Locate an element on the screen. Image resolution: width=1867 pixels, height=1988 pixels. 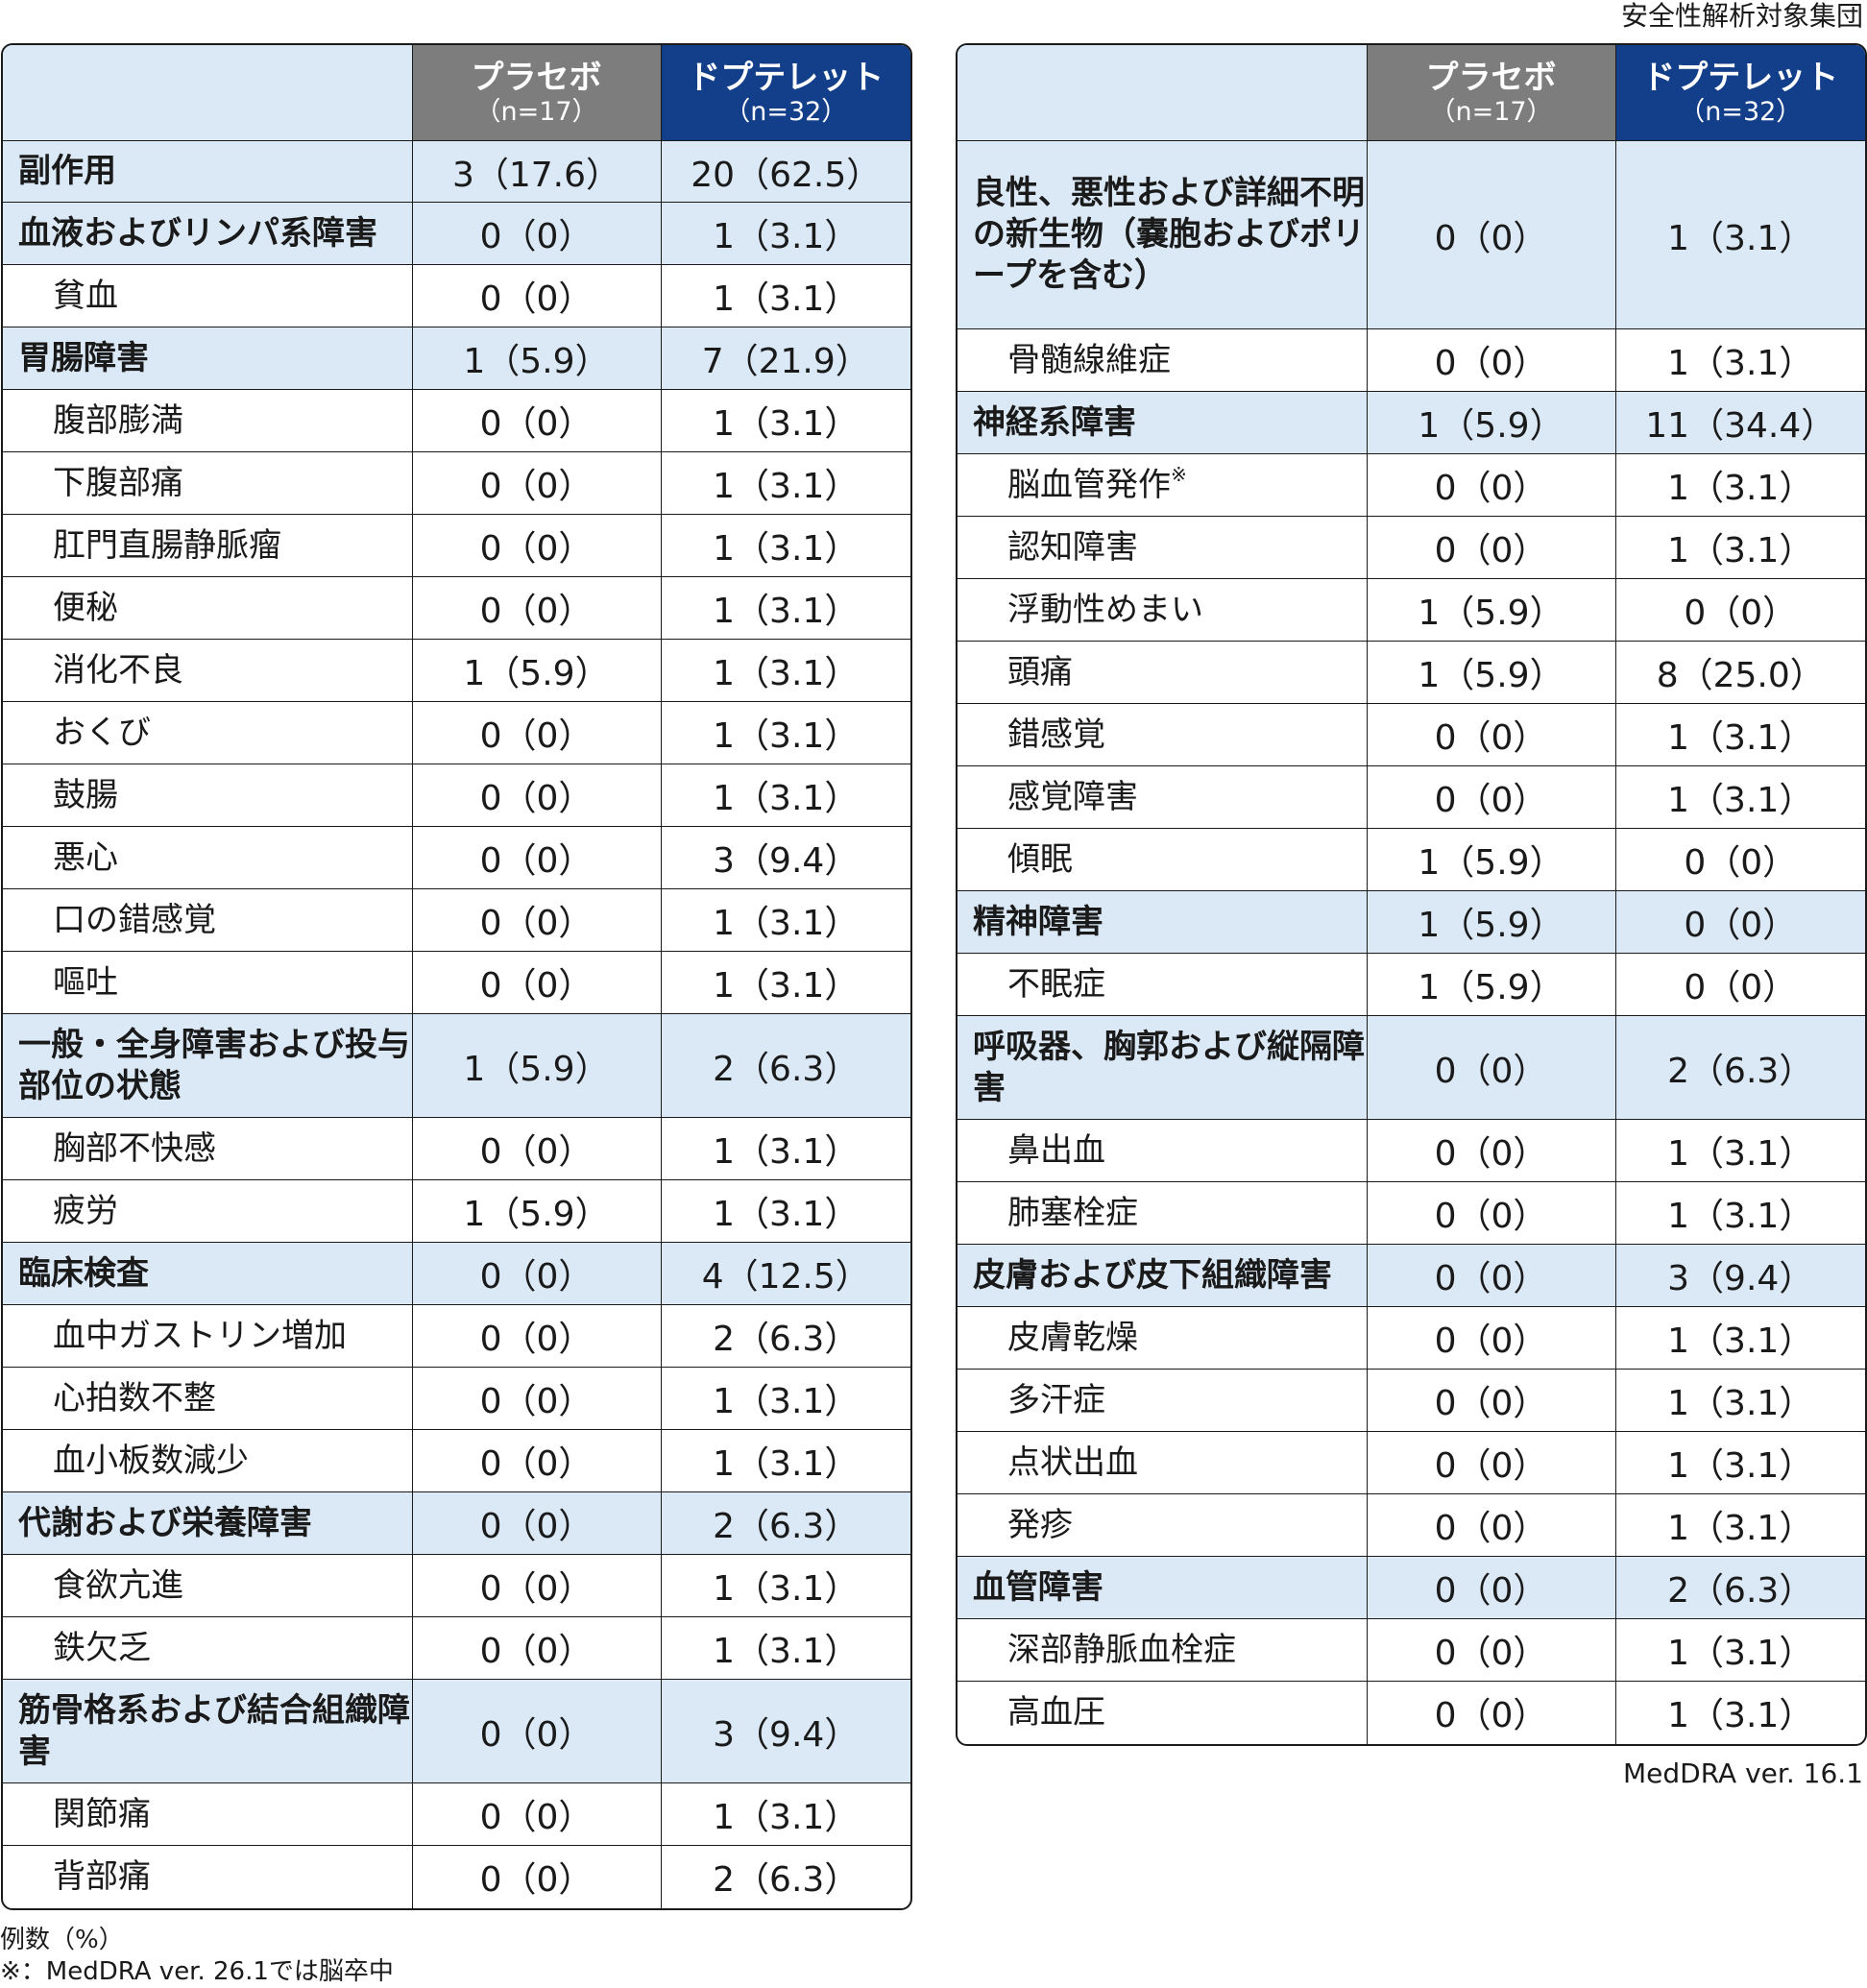
event-row: 便秘 0（0） 1（3.1） is located at coordinates (456, 608).